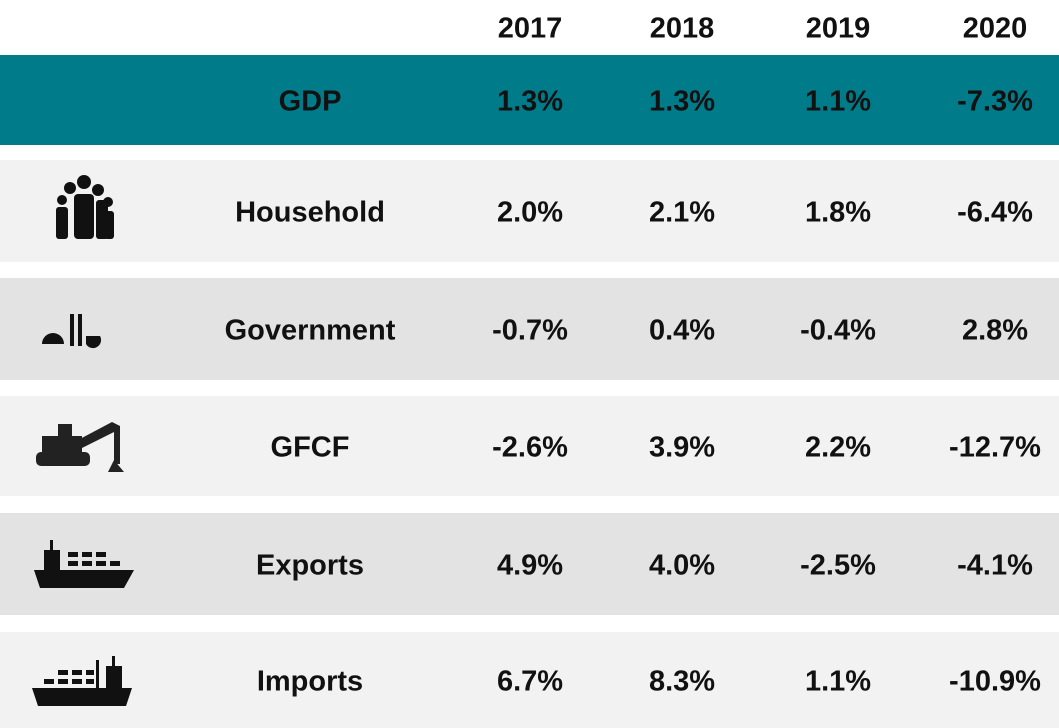 The image size is (1059, 728). I want to click on cell-value: 3.9%, so click(682, 448).